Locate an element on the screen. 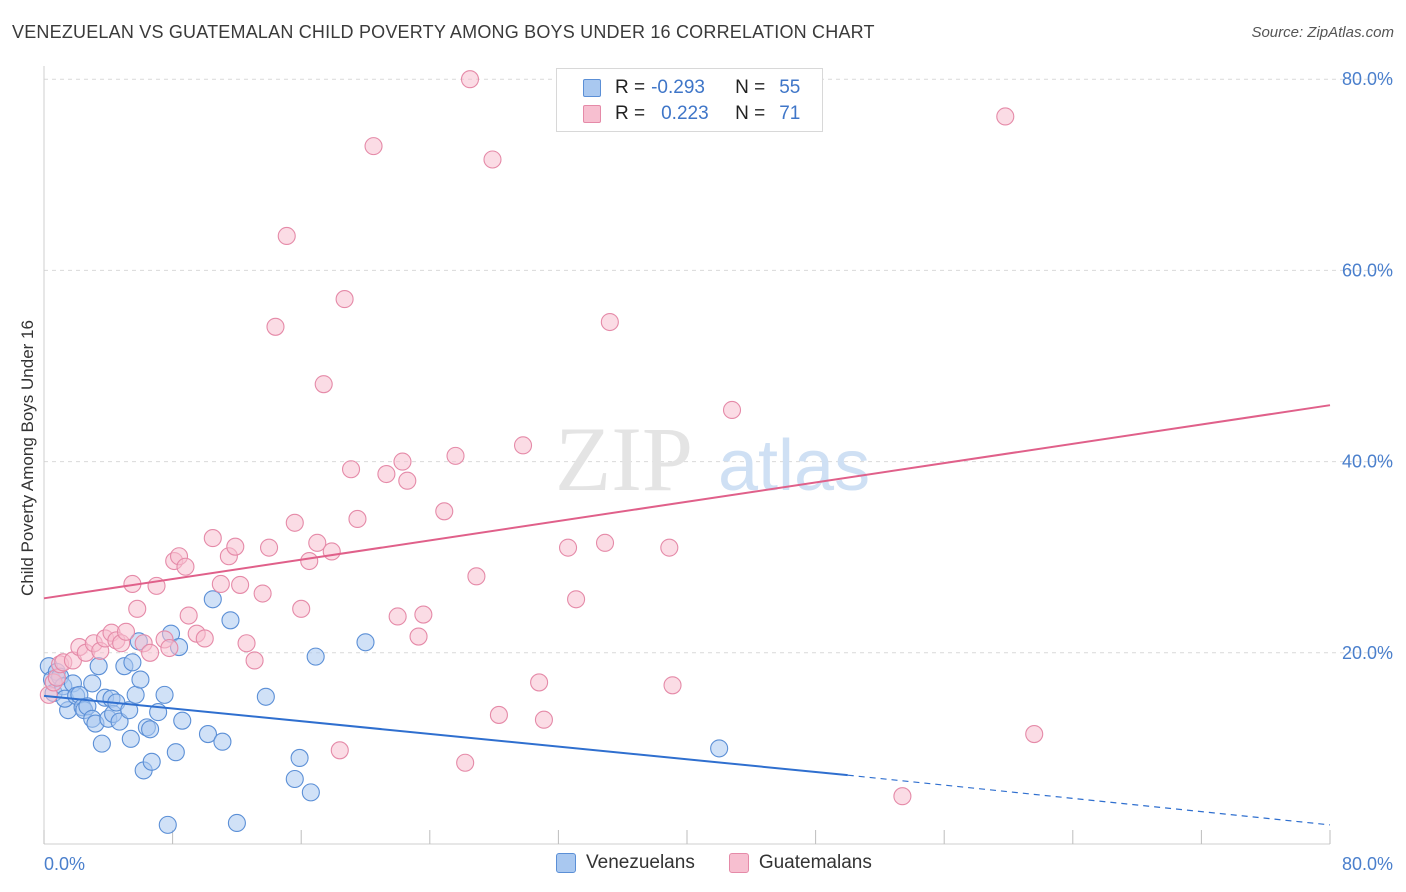 This screenshot has height=892, width=1406. legend-row-venezuelans: R = -0.293 N = 55 is located at coordinates (691, 88).